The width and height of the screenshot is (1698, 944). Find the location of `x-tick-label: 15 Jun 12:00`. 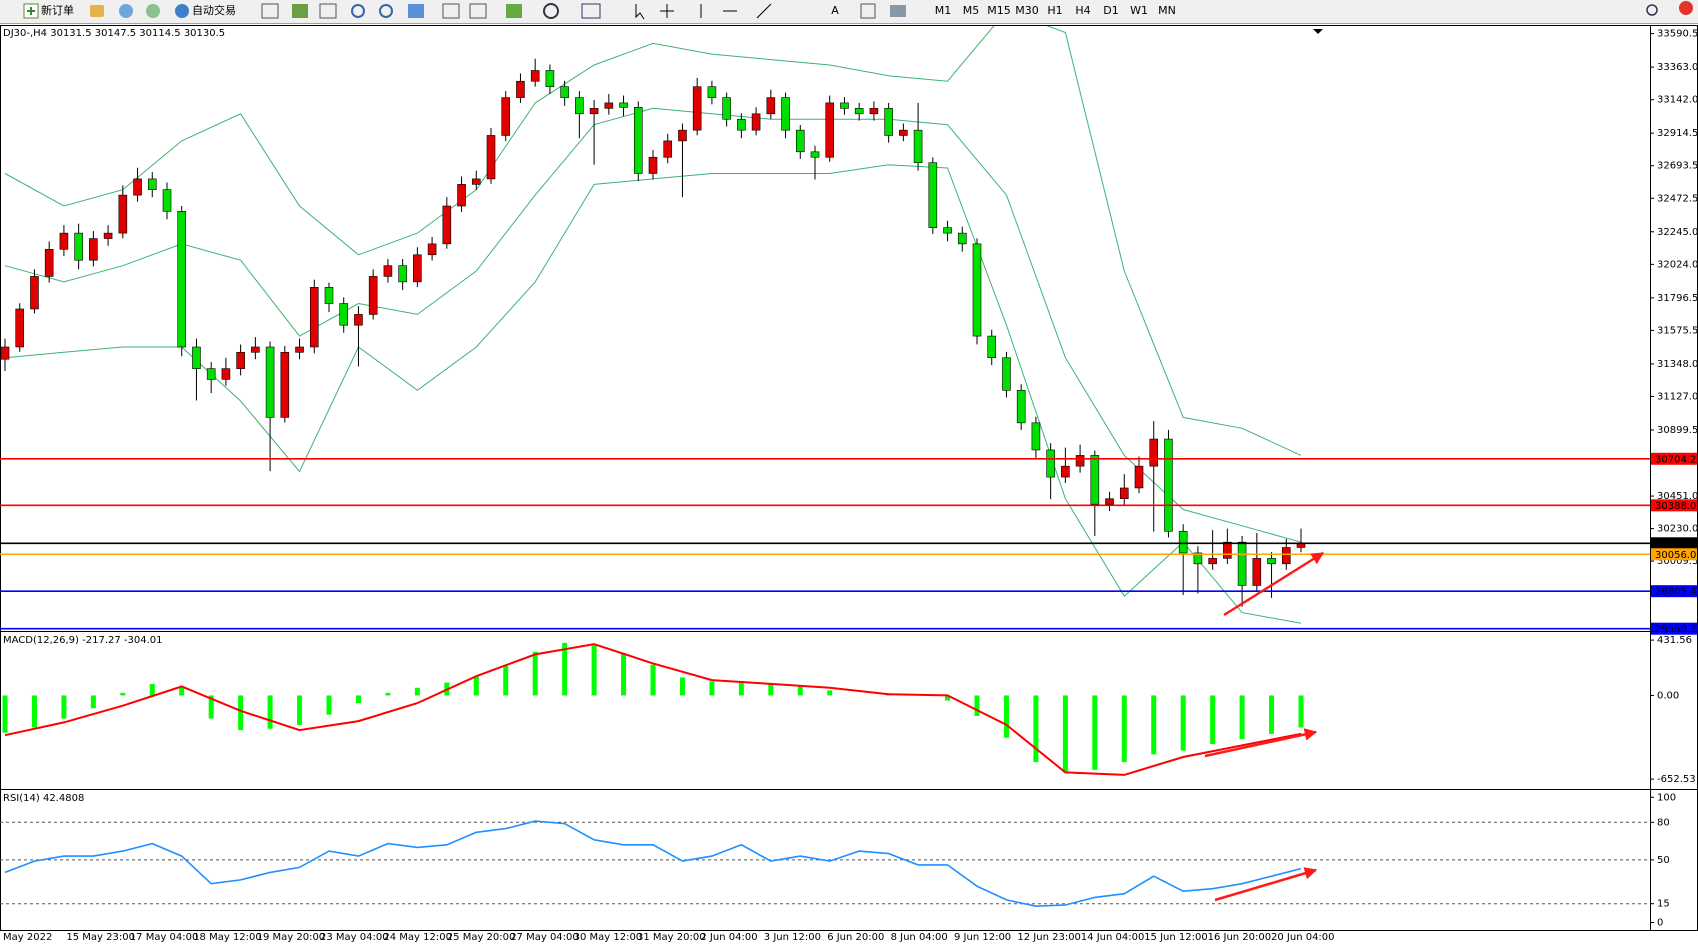

x-tick-label: 15 Jun 12:00 is located at coordinates (1176, 937).